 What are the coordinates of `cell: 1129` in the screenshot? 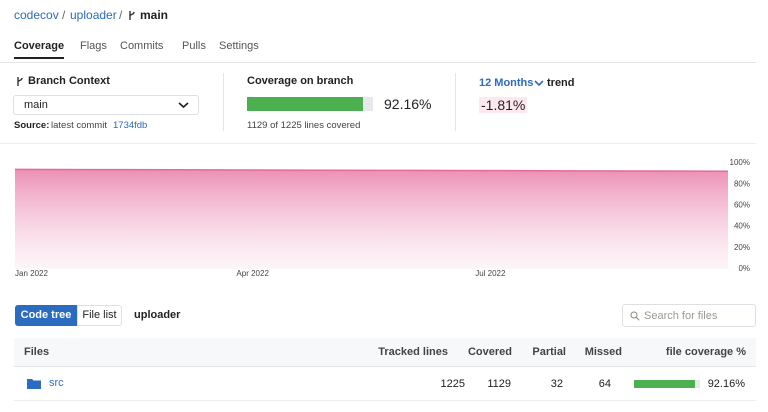 It's located at (499, 384).